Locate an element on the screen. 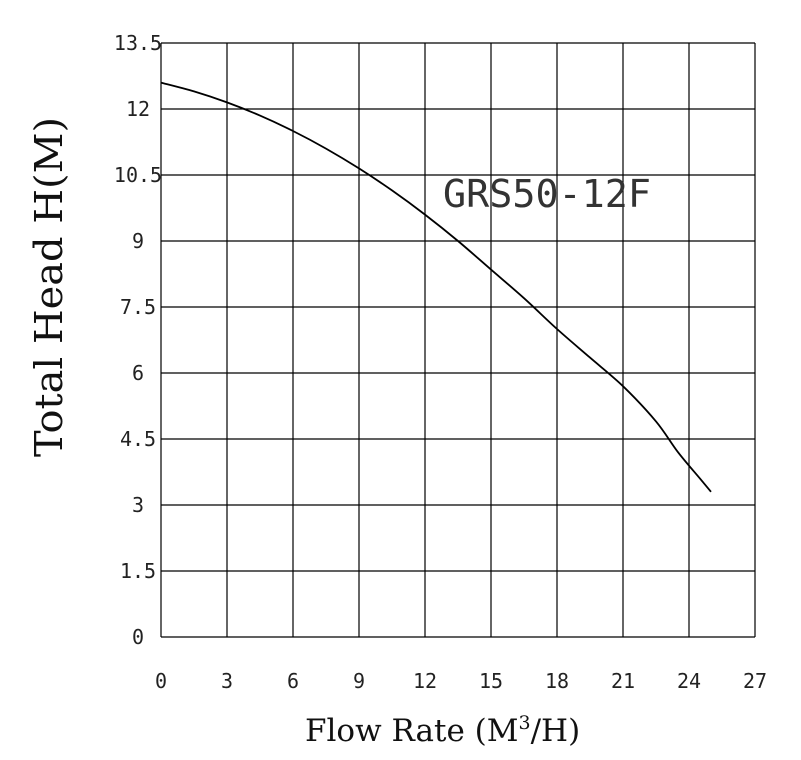  y-tick-label: 4.5 is located at coordinates (138, 439).